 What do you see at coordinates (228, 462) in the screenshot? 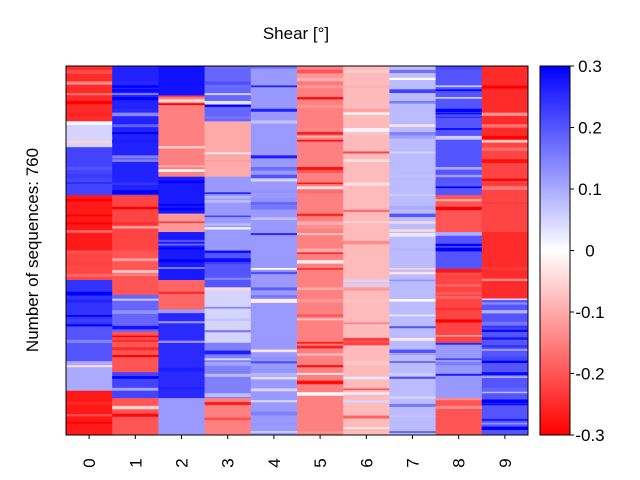
I see `x-tick-label: 3` at bounding box center [228, 462].